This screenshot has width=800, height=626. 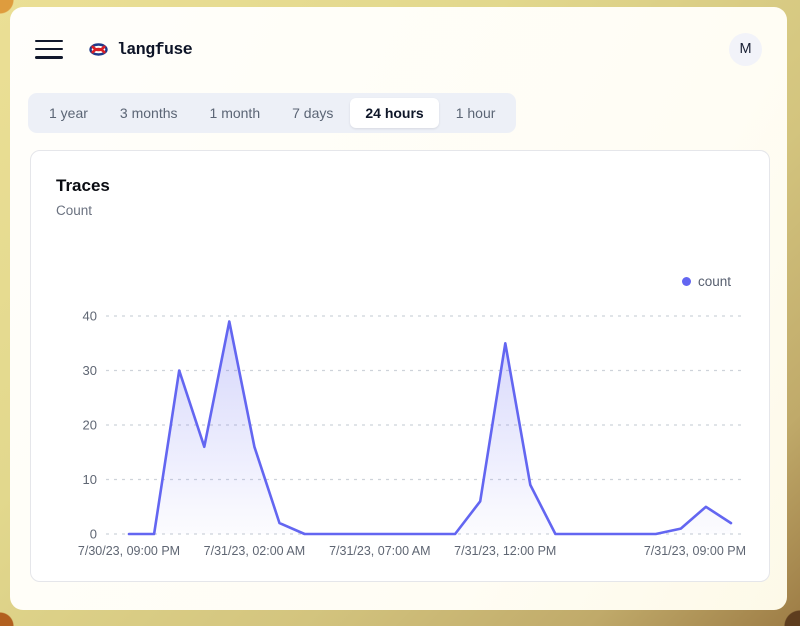 What do you see at coordinates (394, 113) in the screenshot?
I see `tab-24-hours: 24 hours` at bounding box center [394, 113].